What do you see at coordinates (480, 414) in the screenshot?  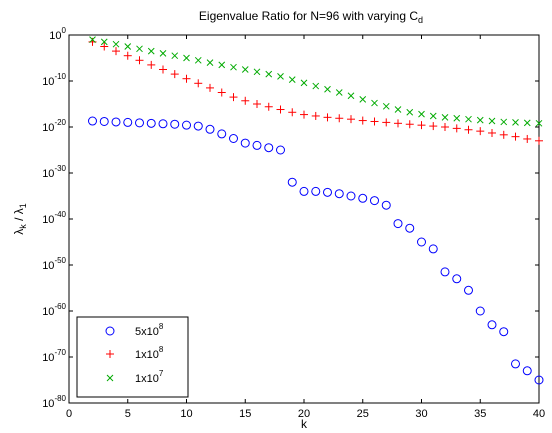 I see `x-tick-label: 35` at bounding box center [480, 414].